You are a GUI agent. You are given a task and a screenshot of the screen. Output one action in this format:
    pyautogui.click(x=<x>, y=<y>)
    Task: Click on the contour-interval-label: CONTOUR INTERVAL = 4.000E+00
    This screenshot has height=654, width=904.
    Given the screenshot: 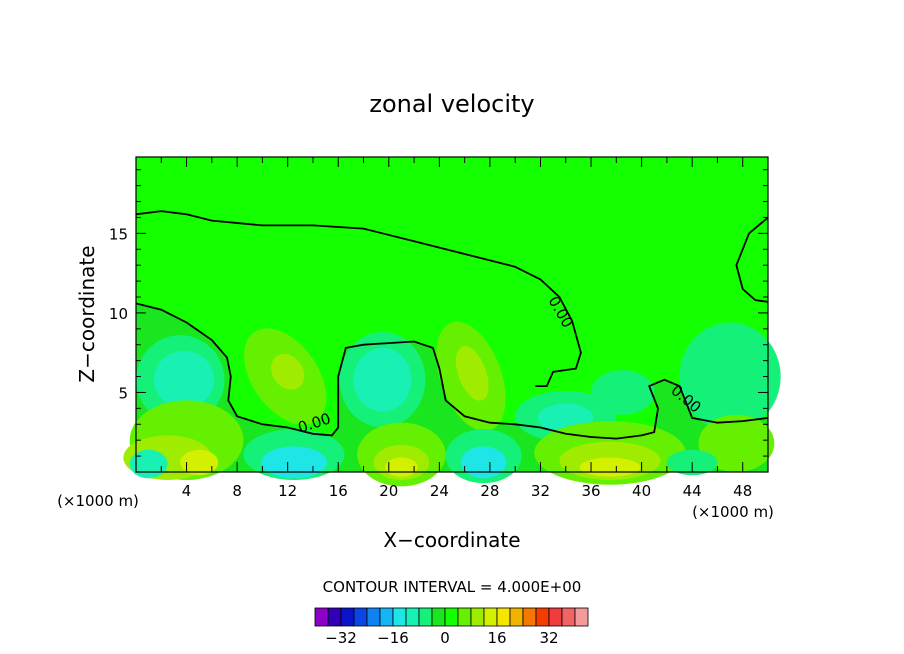 What is the action you would take?
    pyautogui.click(x=452, y=587)
    